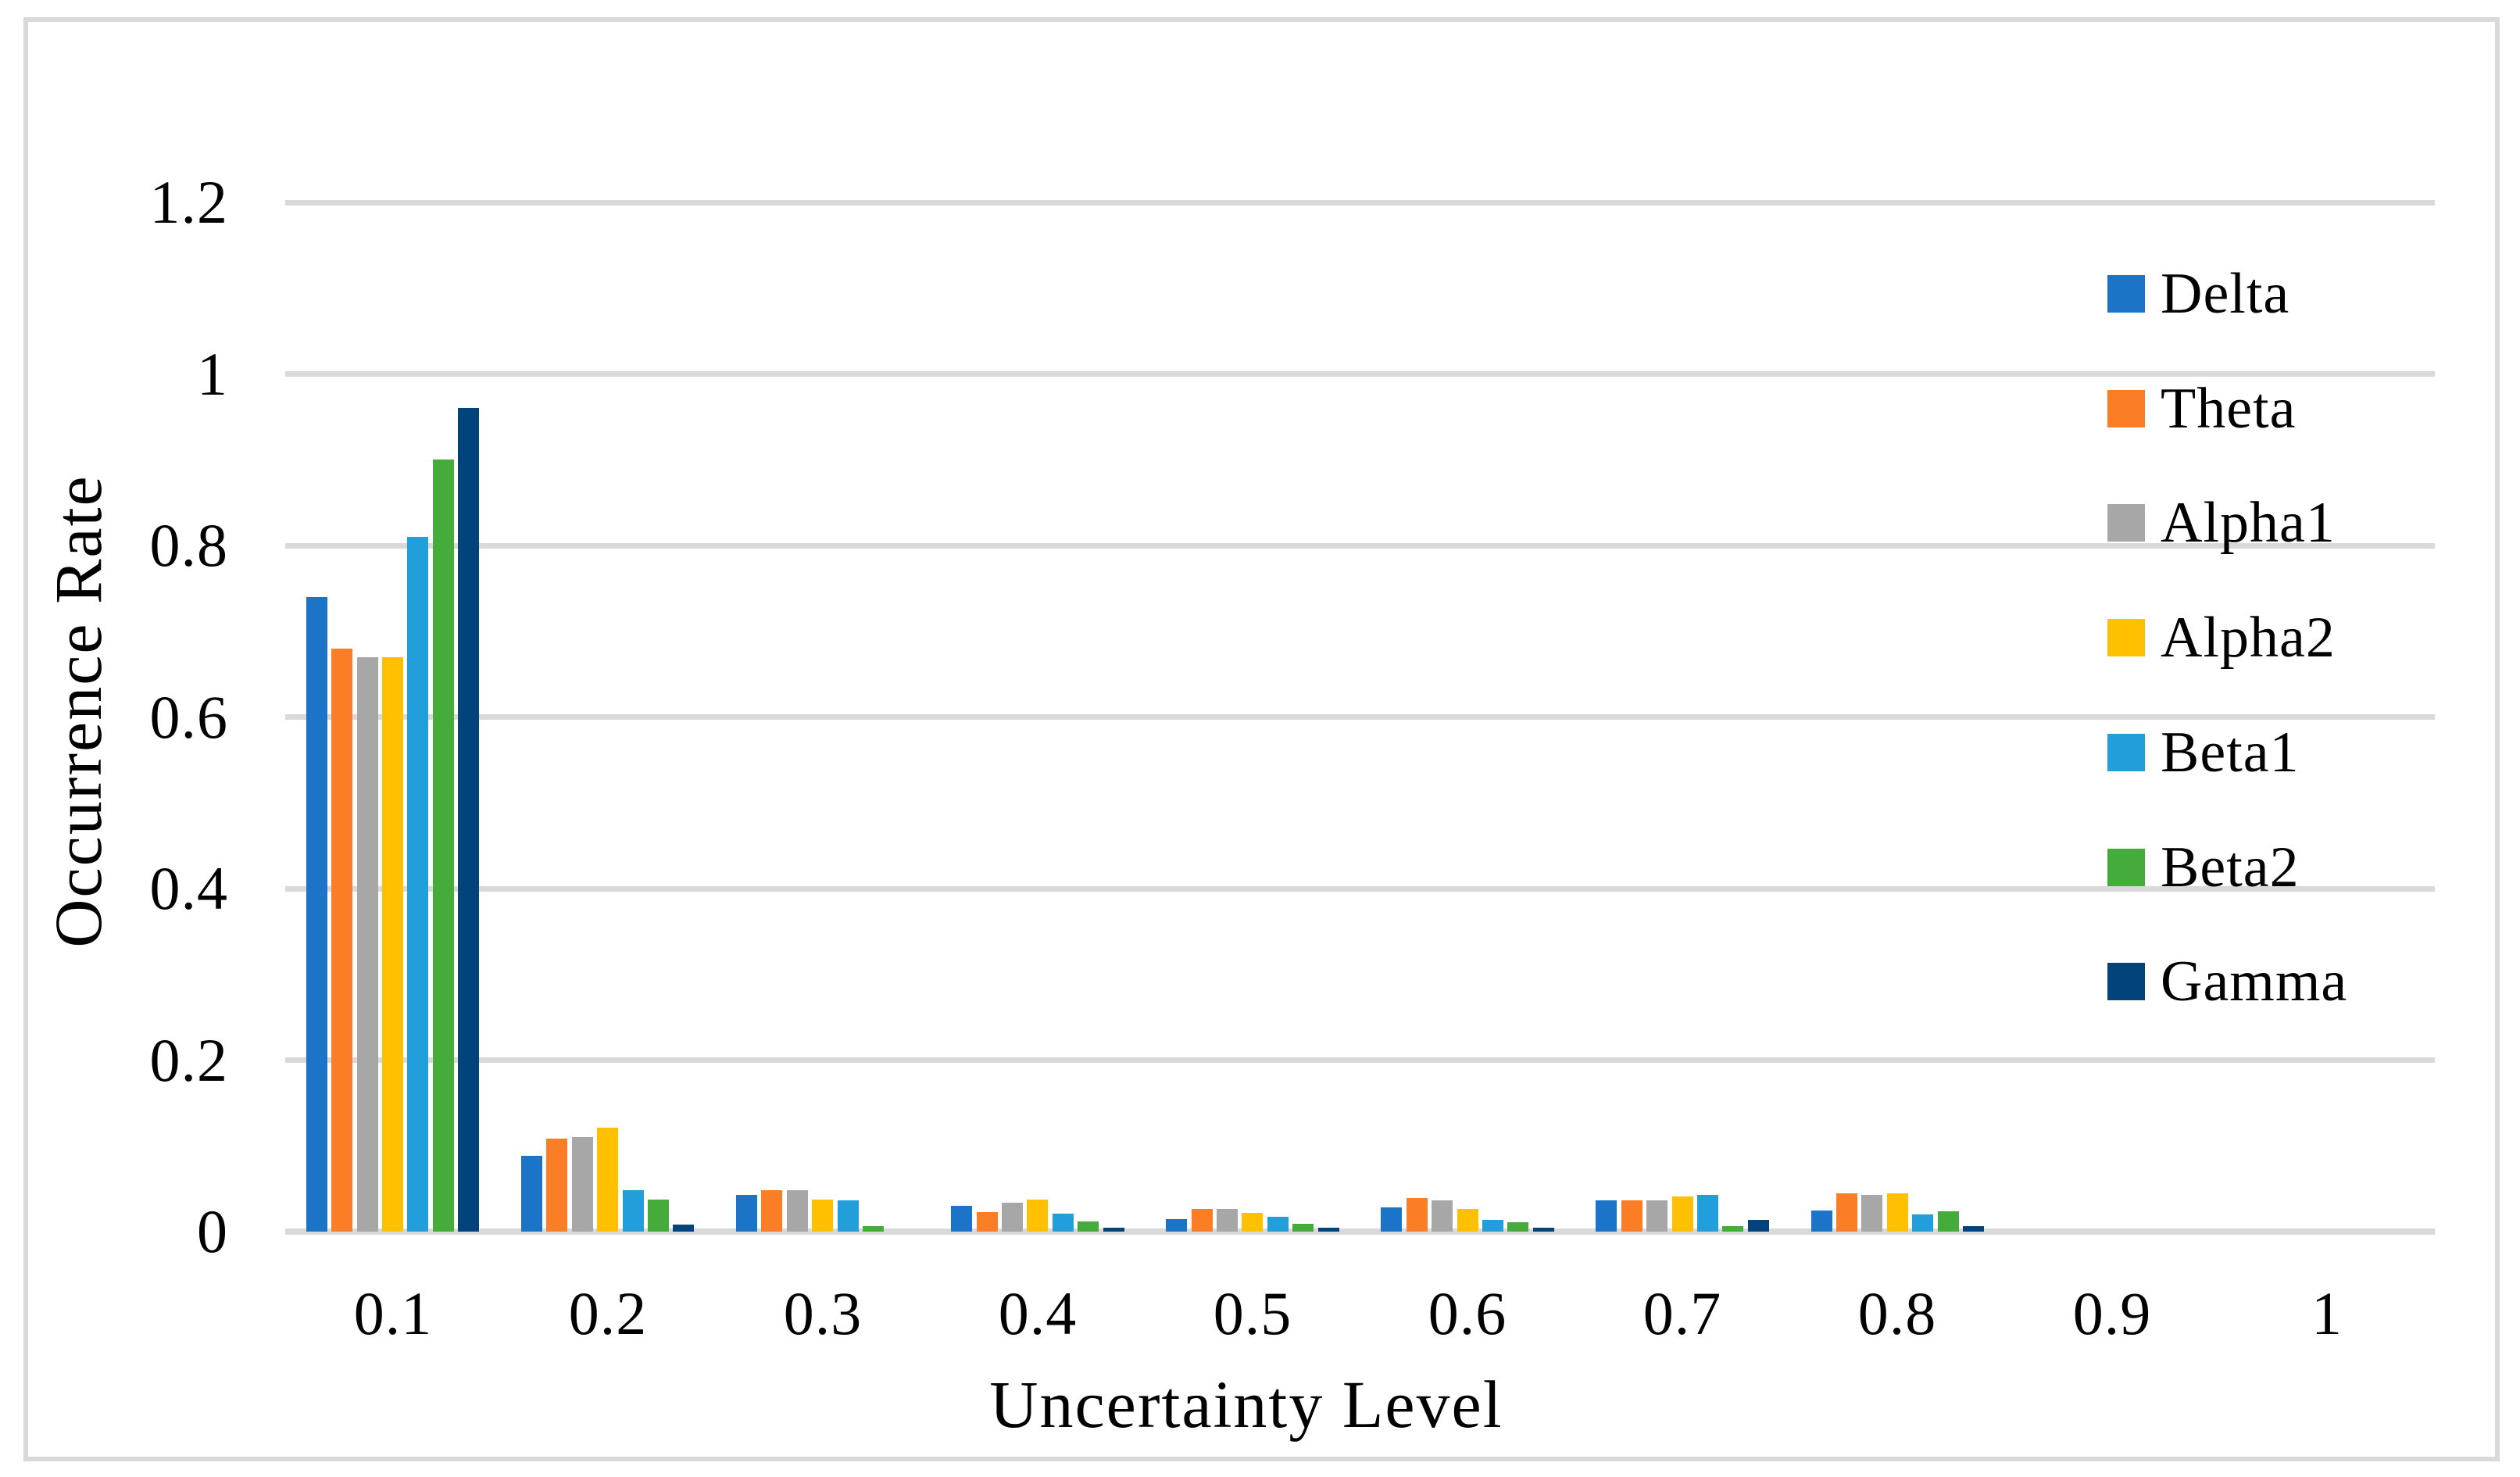 The width and height of the screenshot is (2520, 1477). What do you see at coordinates (607, 1180) in the screenshot?
I see `bar-alpha2-0.2` at bounding box center [607, 1180].